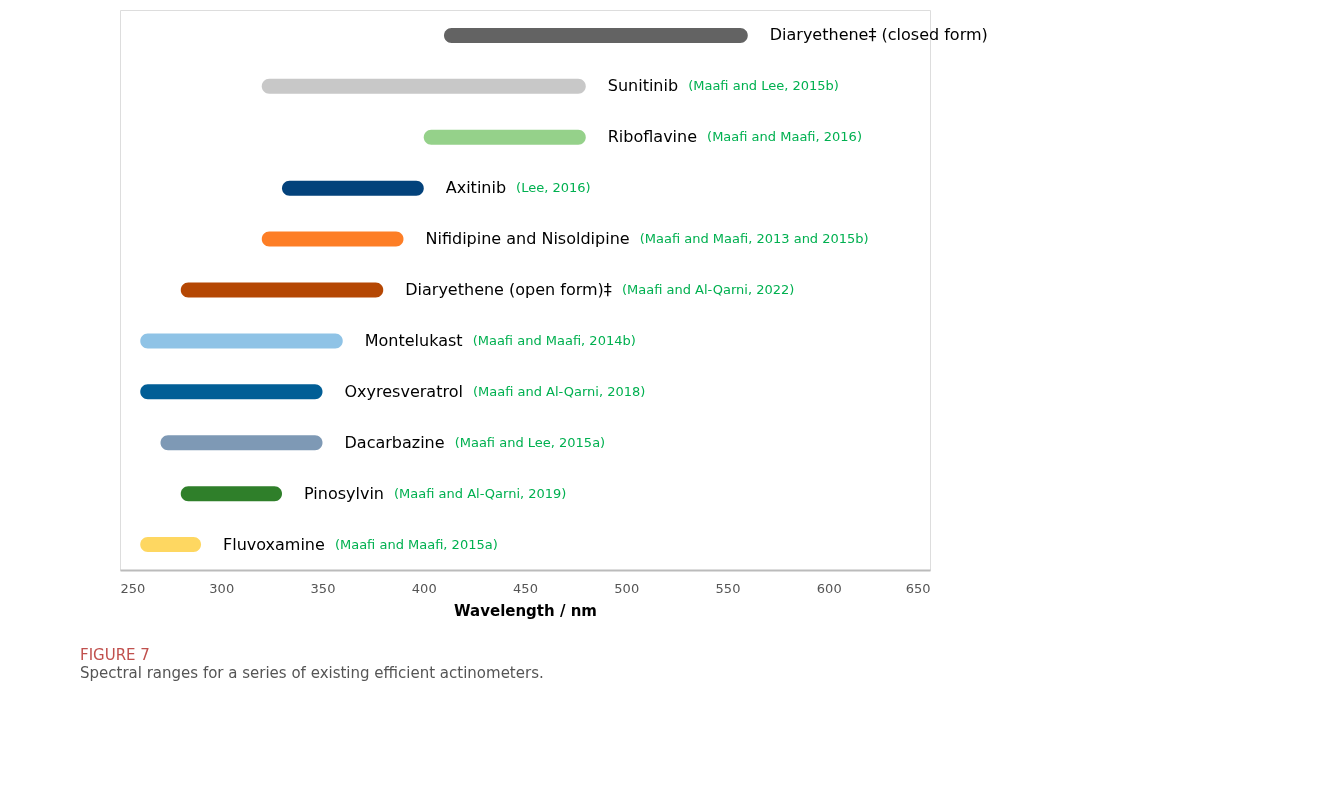 The height and width of the screenshot is (789, 1322). What do you see at coordinates (784, 137) in the screenshot?
I see `annotation: (Maafi and Maafi, 2016)` at bounding box center [784, 137].